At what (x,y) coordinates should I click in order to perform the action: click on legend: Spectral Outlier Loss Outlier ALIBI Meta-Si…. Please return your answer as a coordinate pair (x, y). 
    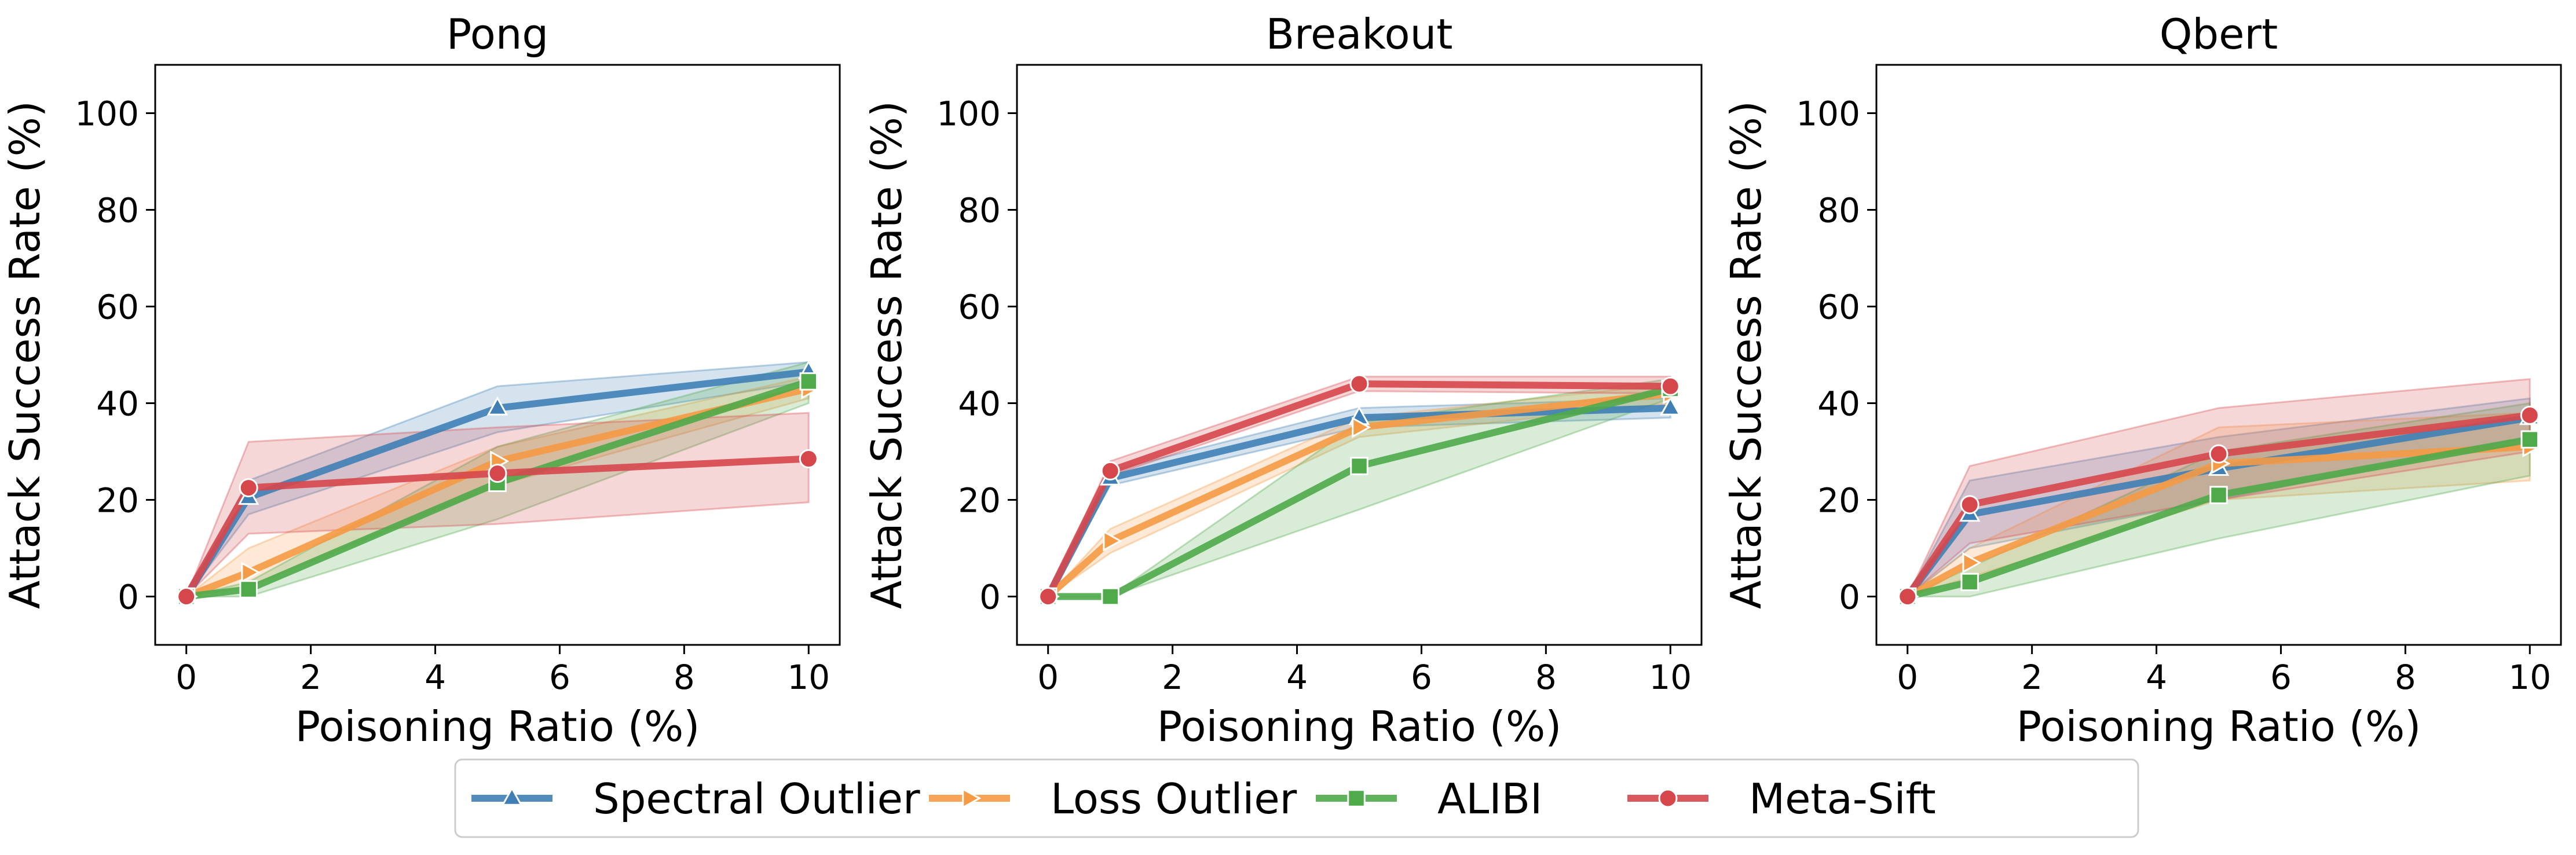
    Looking at the image, I should click on (1296, 798).